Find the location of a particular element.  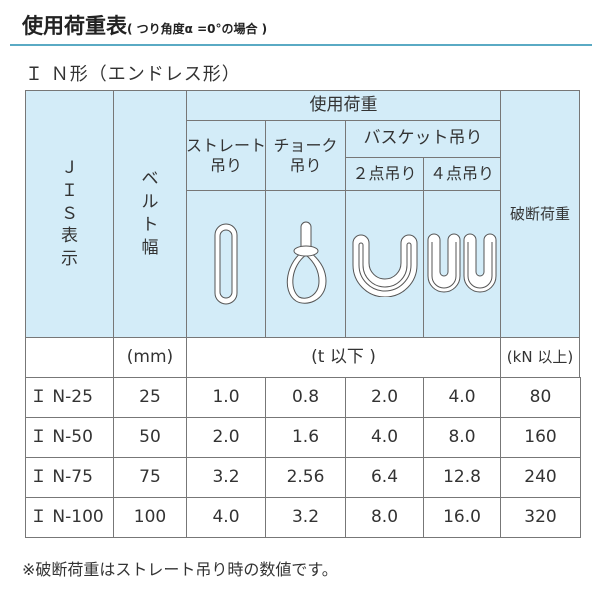

choke-sling-cell is located at coordinates (305, 264).